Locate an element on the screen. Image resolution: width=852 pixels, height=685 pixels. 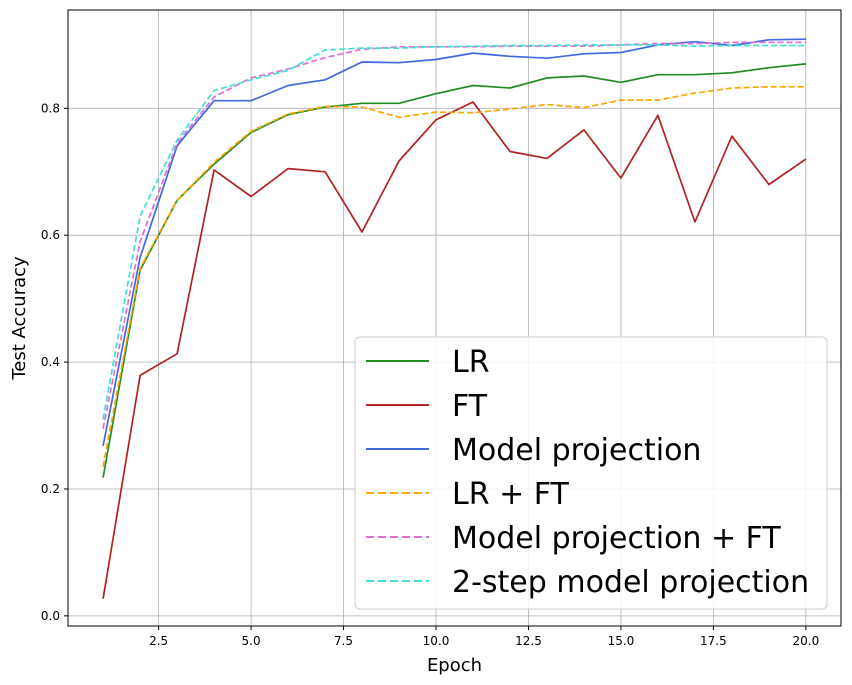
legend-label: LR + FT is located at coordinates (510, 494).